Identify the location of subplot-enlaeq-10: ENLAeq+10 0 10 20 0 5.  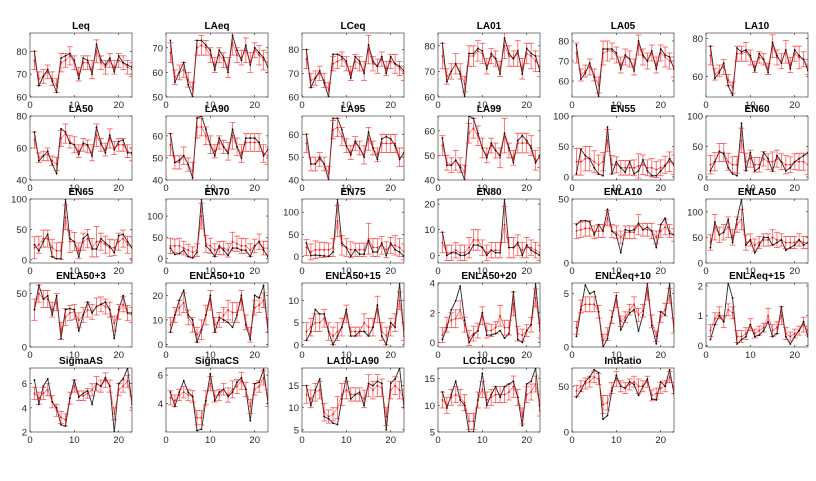
(619, 316).